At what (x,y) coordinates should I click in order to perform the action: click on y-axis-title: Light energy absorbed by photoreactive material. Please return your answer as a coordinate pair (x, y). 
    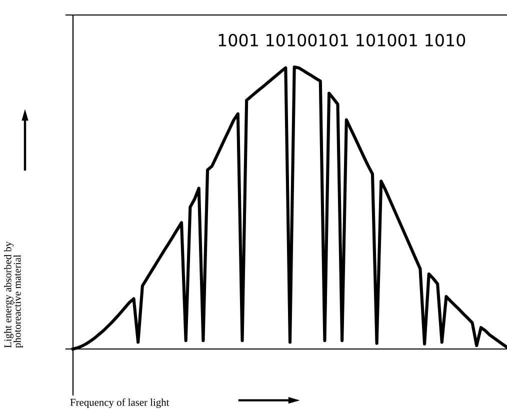
    Looking at the image, I should click on (13, 294).